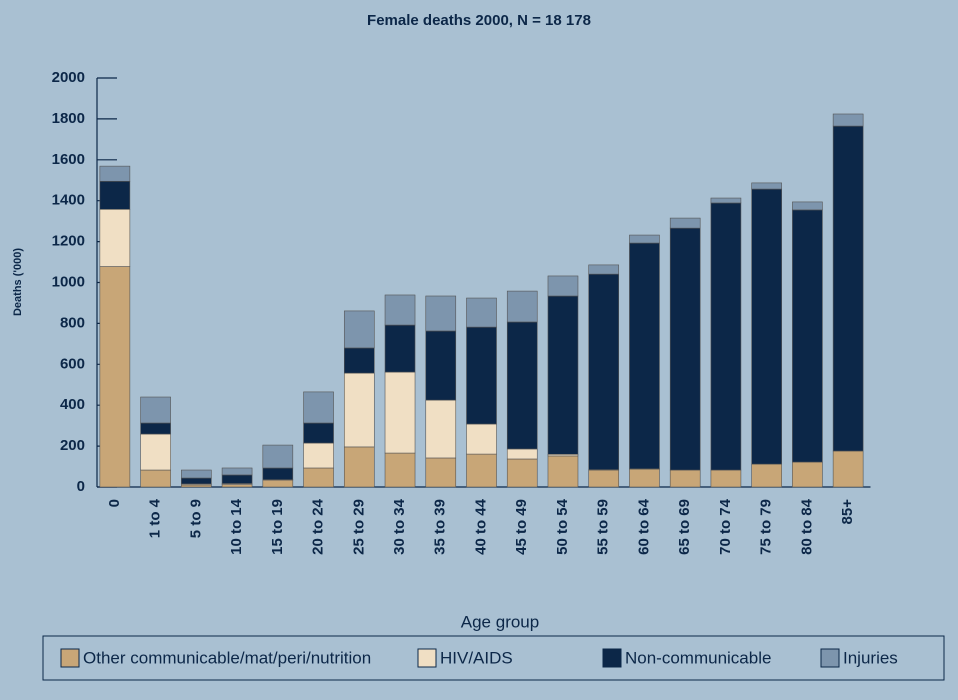  I want to click on x-axis-label: Age group, so click(500, 621).